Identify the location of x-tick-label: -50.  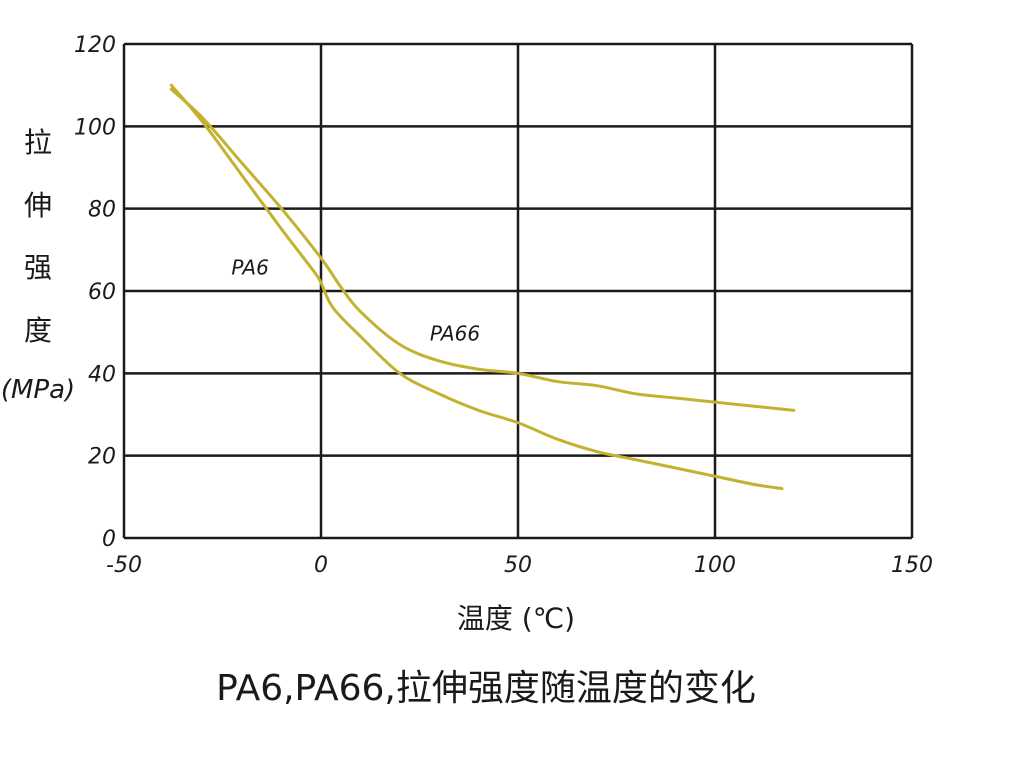
(124, 565).